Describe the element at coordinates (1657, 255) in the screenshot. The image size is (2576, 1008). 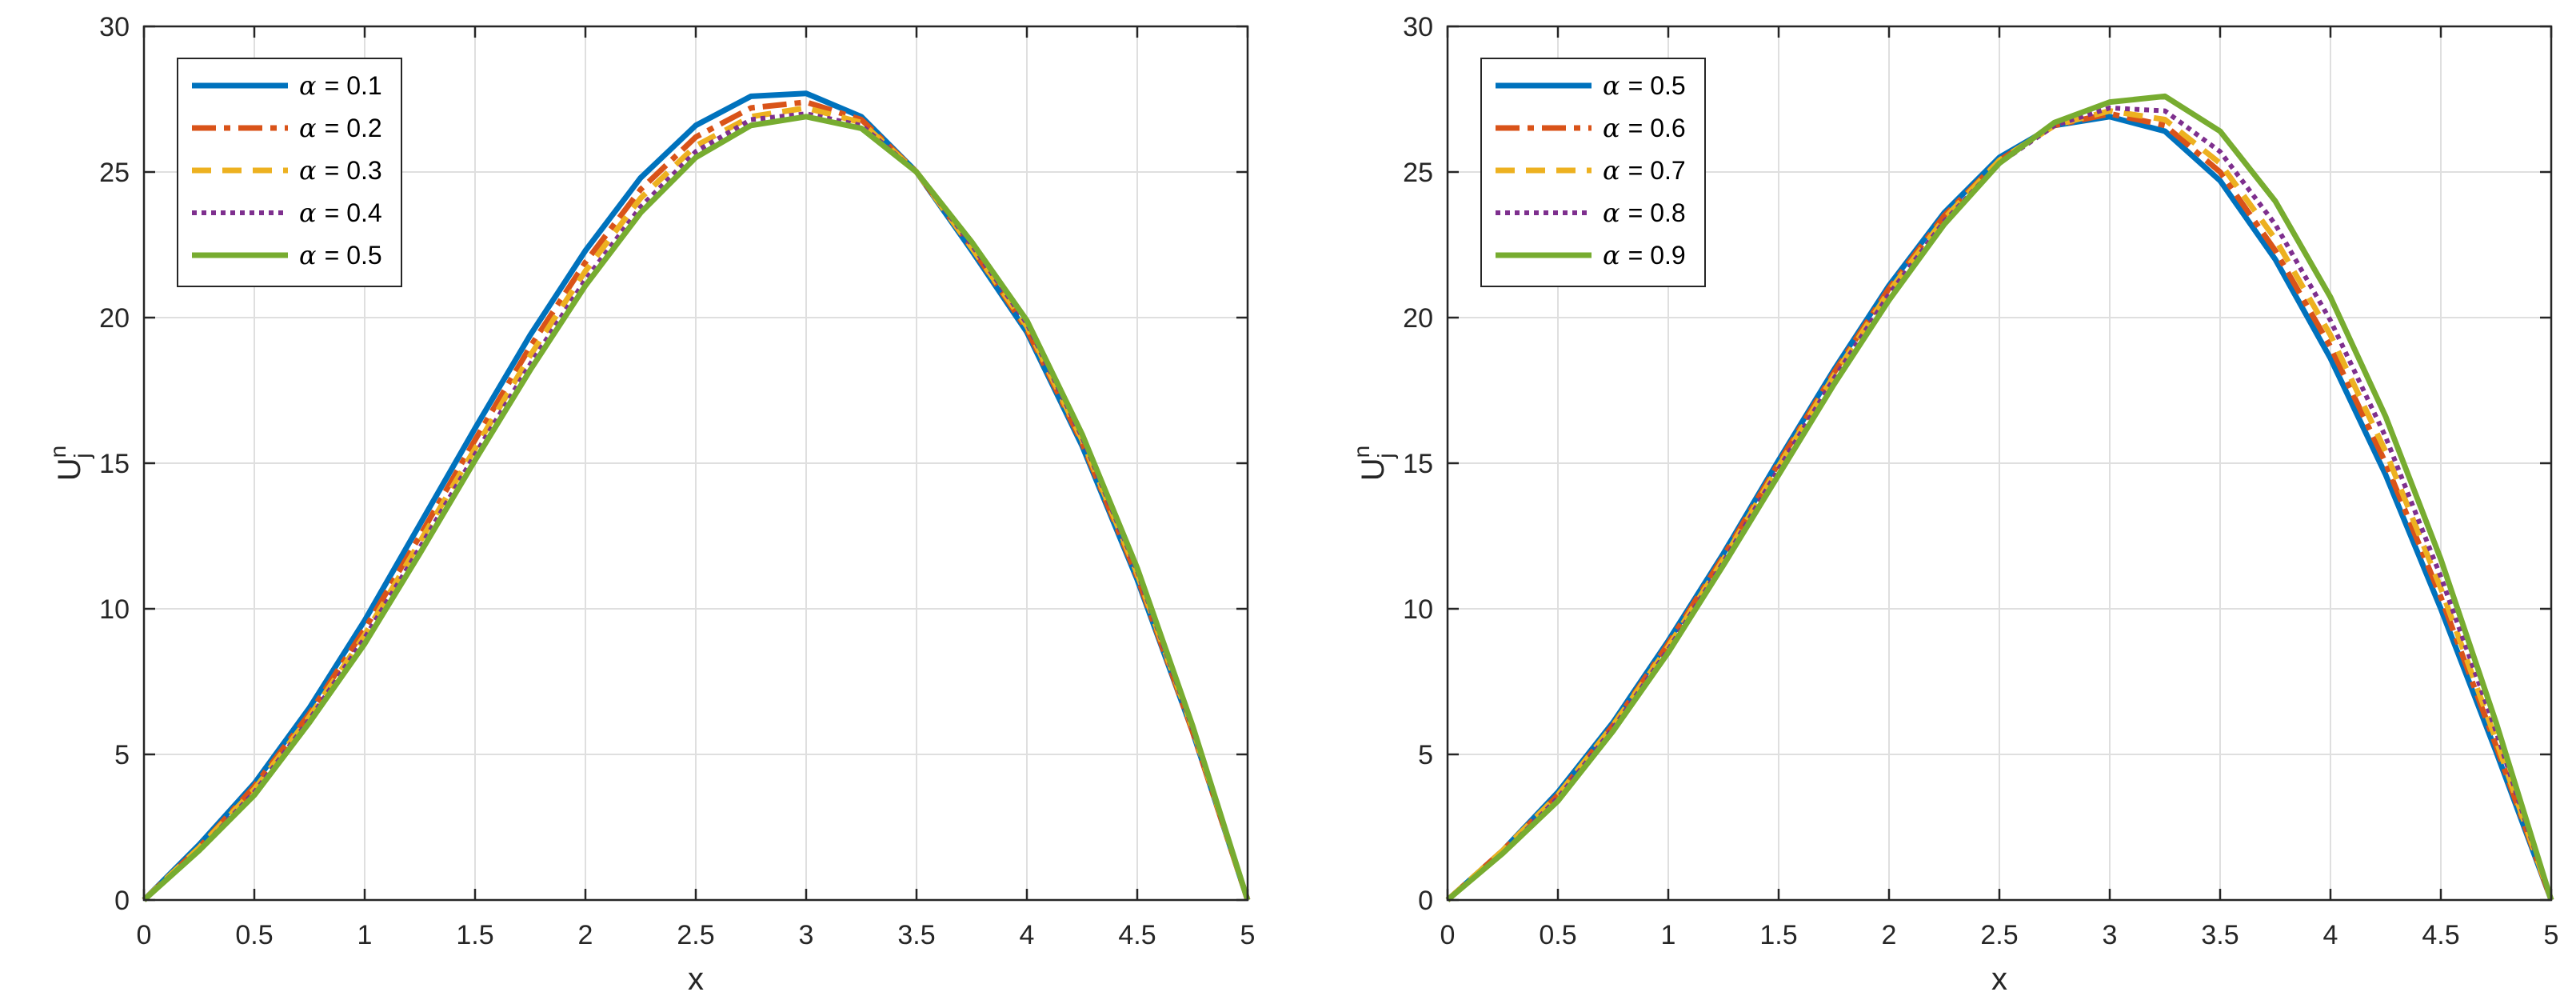
I see `legend-alpha-value: = 0.9` at that location.